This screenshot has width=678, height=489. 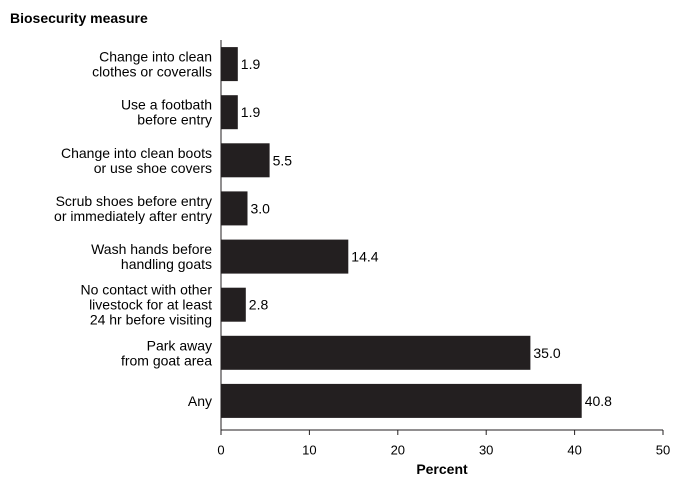 I want to click on category-label-7-line-0: Any, so click(x=200, y=401).